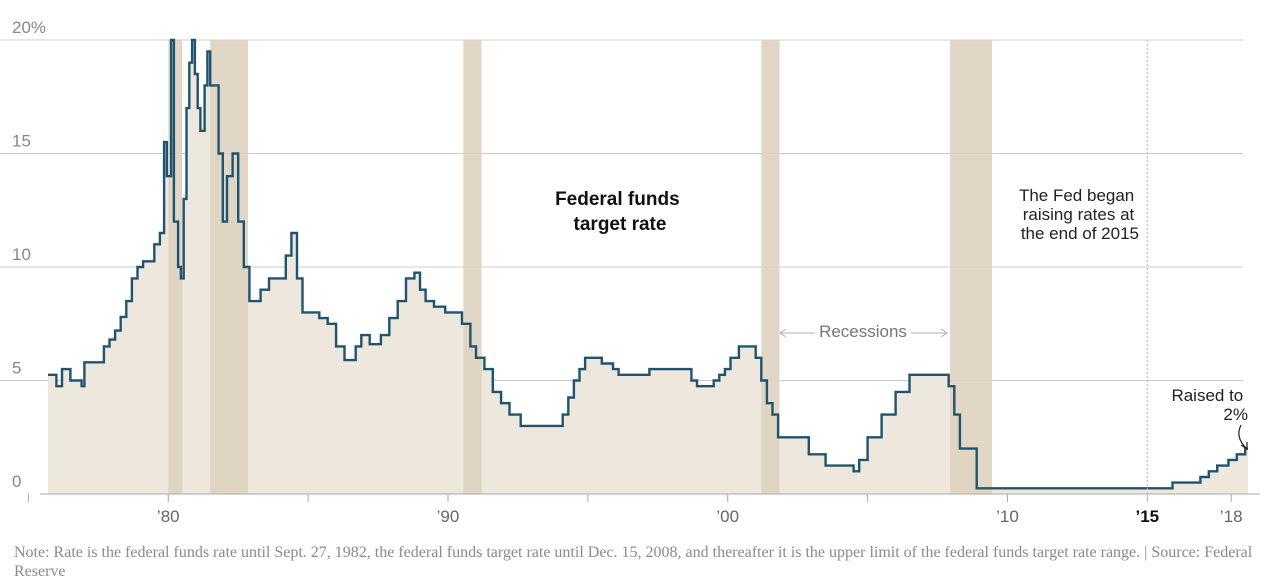 This screenshot has height=585, width=1271. What do you see at coordinates (1244, 446) in the screenshot?
I see `arrow-head-icon` at bounding box center [1244, 446].